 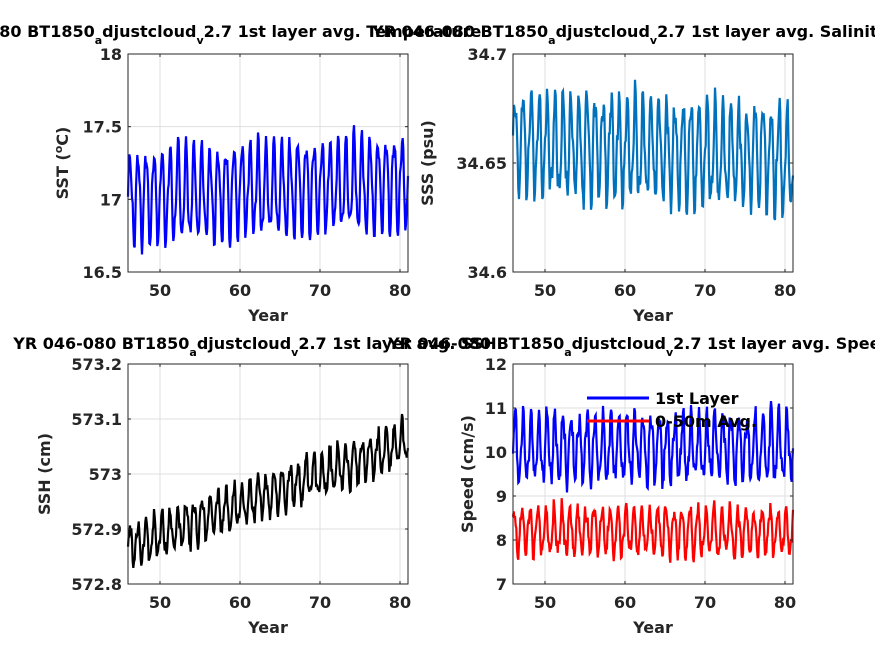 What do you see at coordinates (496, 452) in the screenshot?
I see `y-tick-label: 10` at bounding box center [496, 452].